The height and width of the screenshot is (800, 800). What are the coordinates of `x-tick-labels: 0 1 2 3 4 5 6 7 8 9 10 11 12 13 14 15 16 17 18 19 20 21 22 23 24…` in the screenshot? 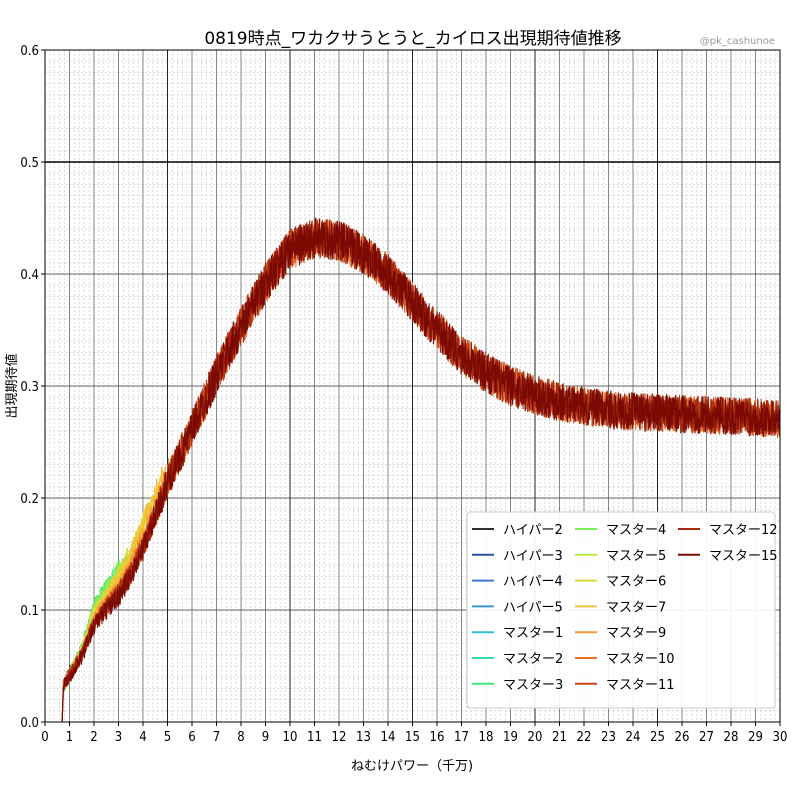 It's located at (414, 733).